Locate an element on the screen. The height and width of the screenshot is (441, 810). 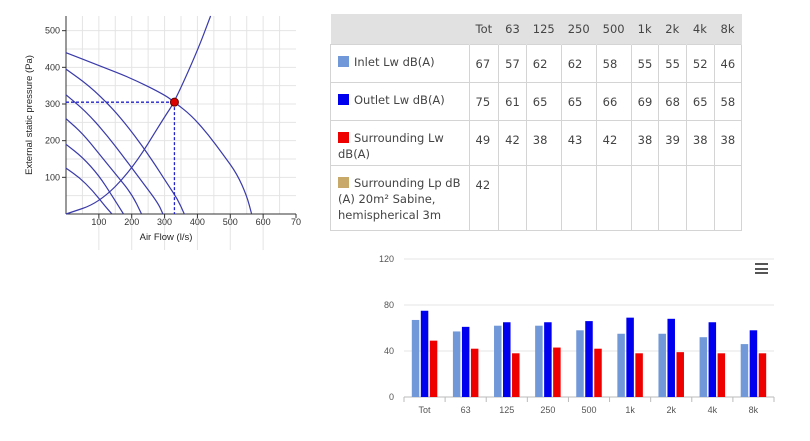
table-cell: 49 is located at coordinates (484, 143).